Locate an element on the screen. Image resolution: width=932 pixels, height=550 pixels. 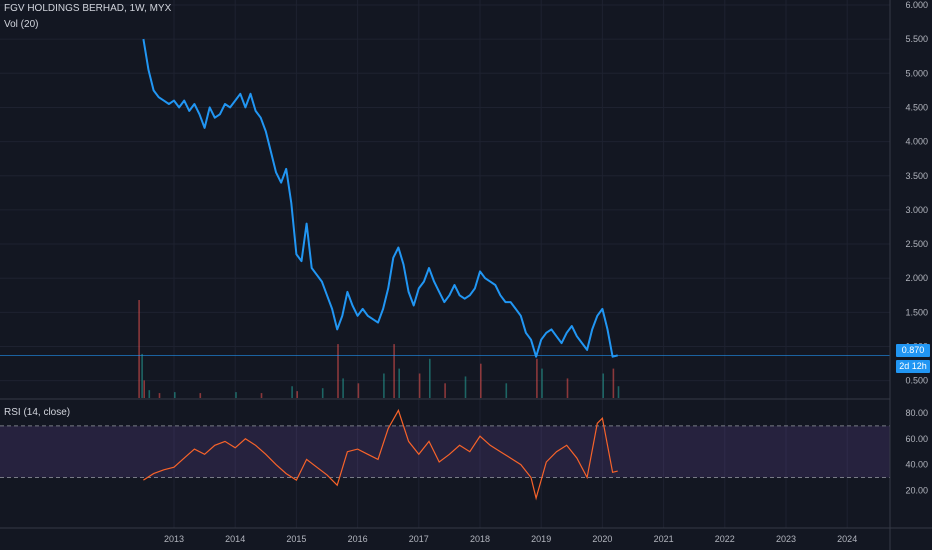
time-tick-label: 2019 is located at coordinates (541, 539).